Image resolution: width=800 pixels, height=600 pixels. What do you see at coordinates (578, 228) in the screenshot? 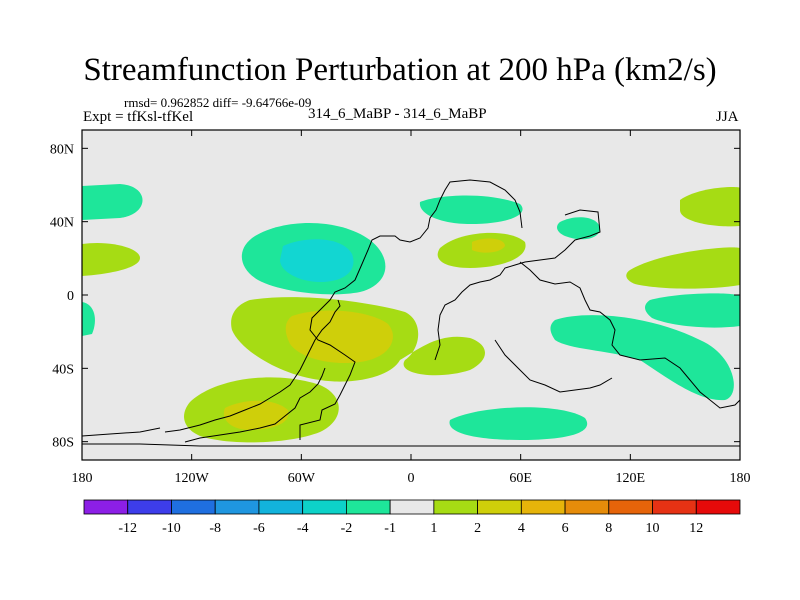
I see `anomaly-east-asia` at bounding box center [578, 228].